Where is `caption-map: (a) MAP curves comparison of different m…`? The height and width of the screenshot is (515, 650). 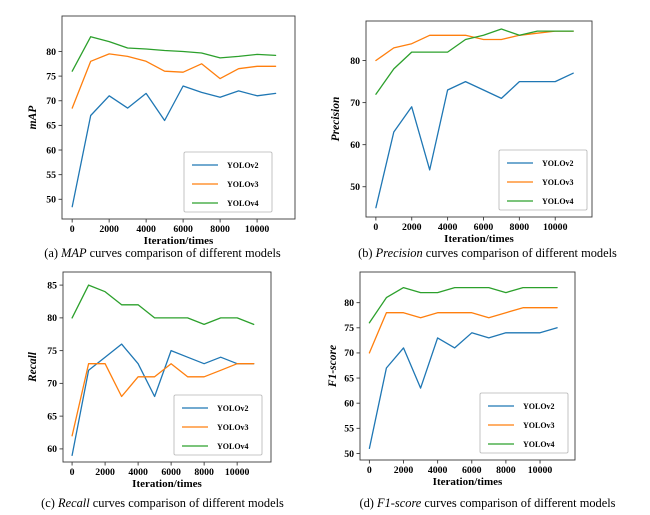 caption-map: (a) MAP curves comparison of different m… is located at coordinates (162, 253).